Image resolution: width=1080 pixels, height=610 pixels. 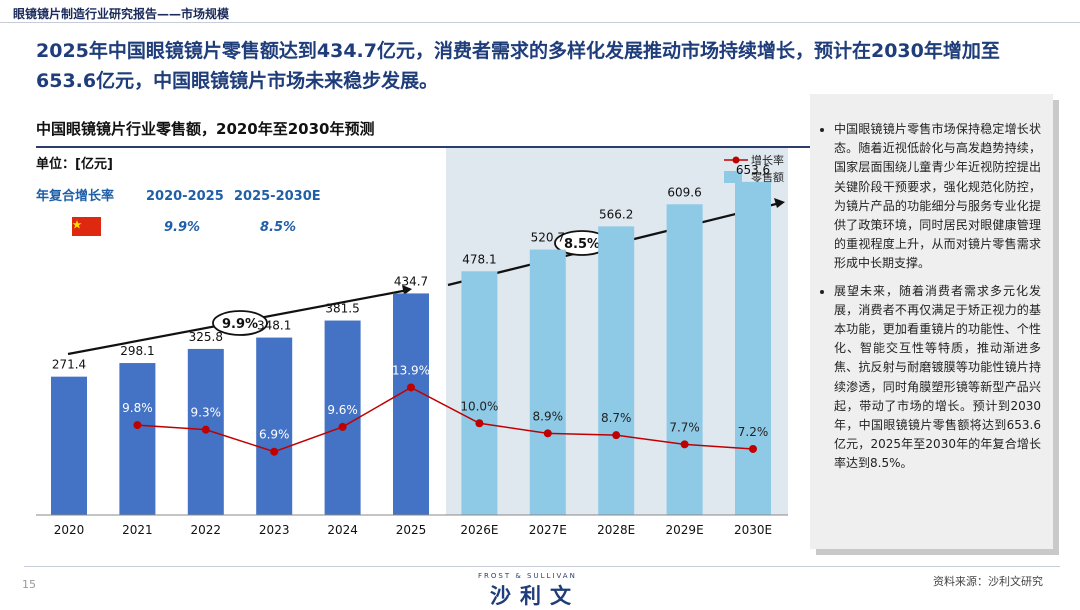 I want to click on rate-label-2022: 9.3%, so click(x=206, y=413).